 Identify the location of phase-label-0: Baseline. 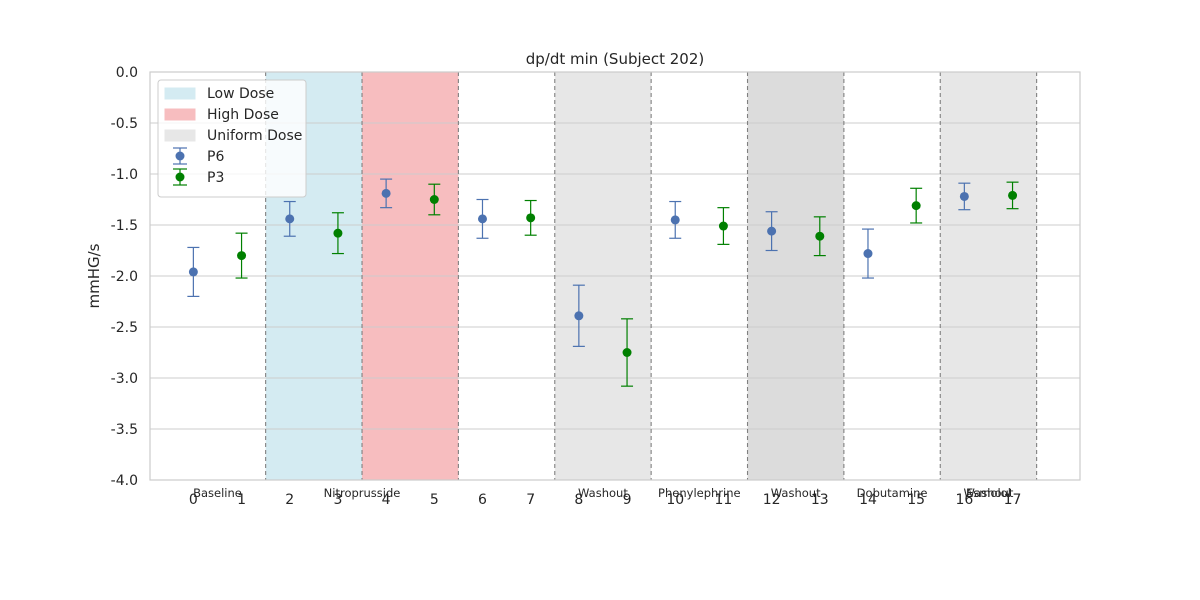
(217, 493).